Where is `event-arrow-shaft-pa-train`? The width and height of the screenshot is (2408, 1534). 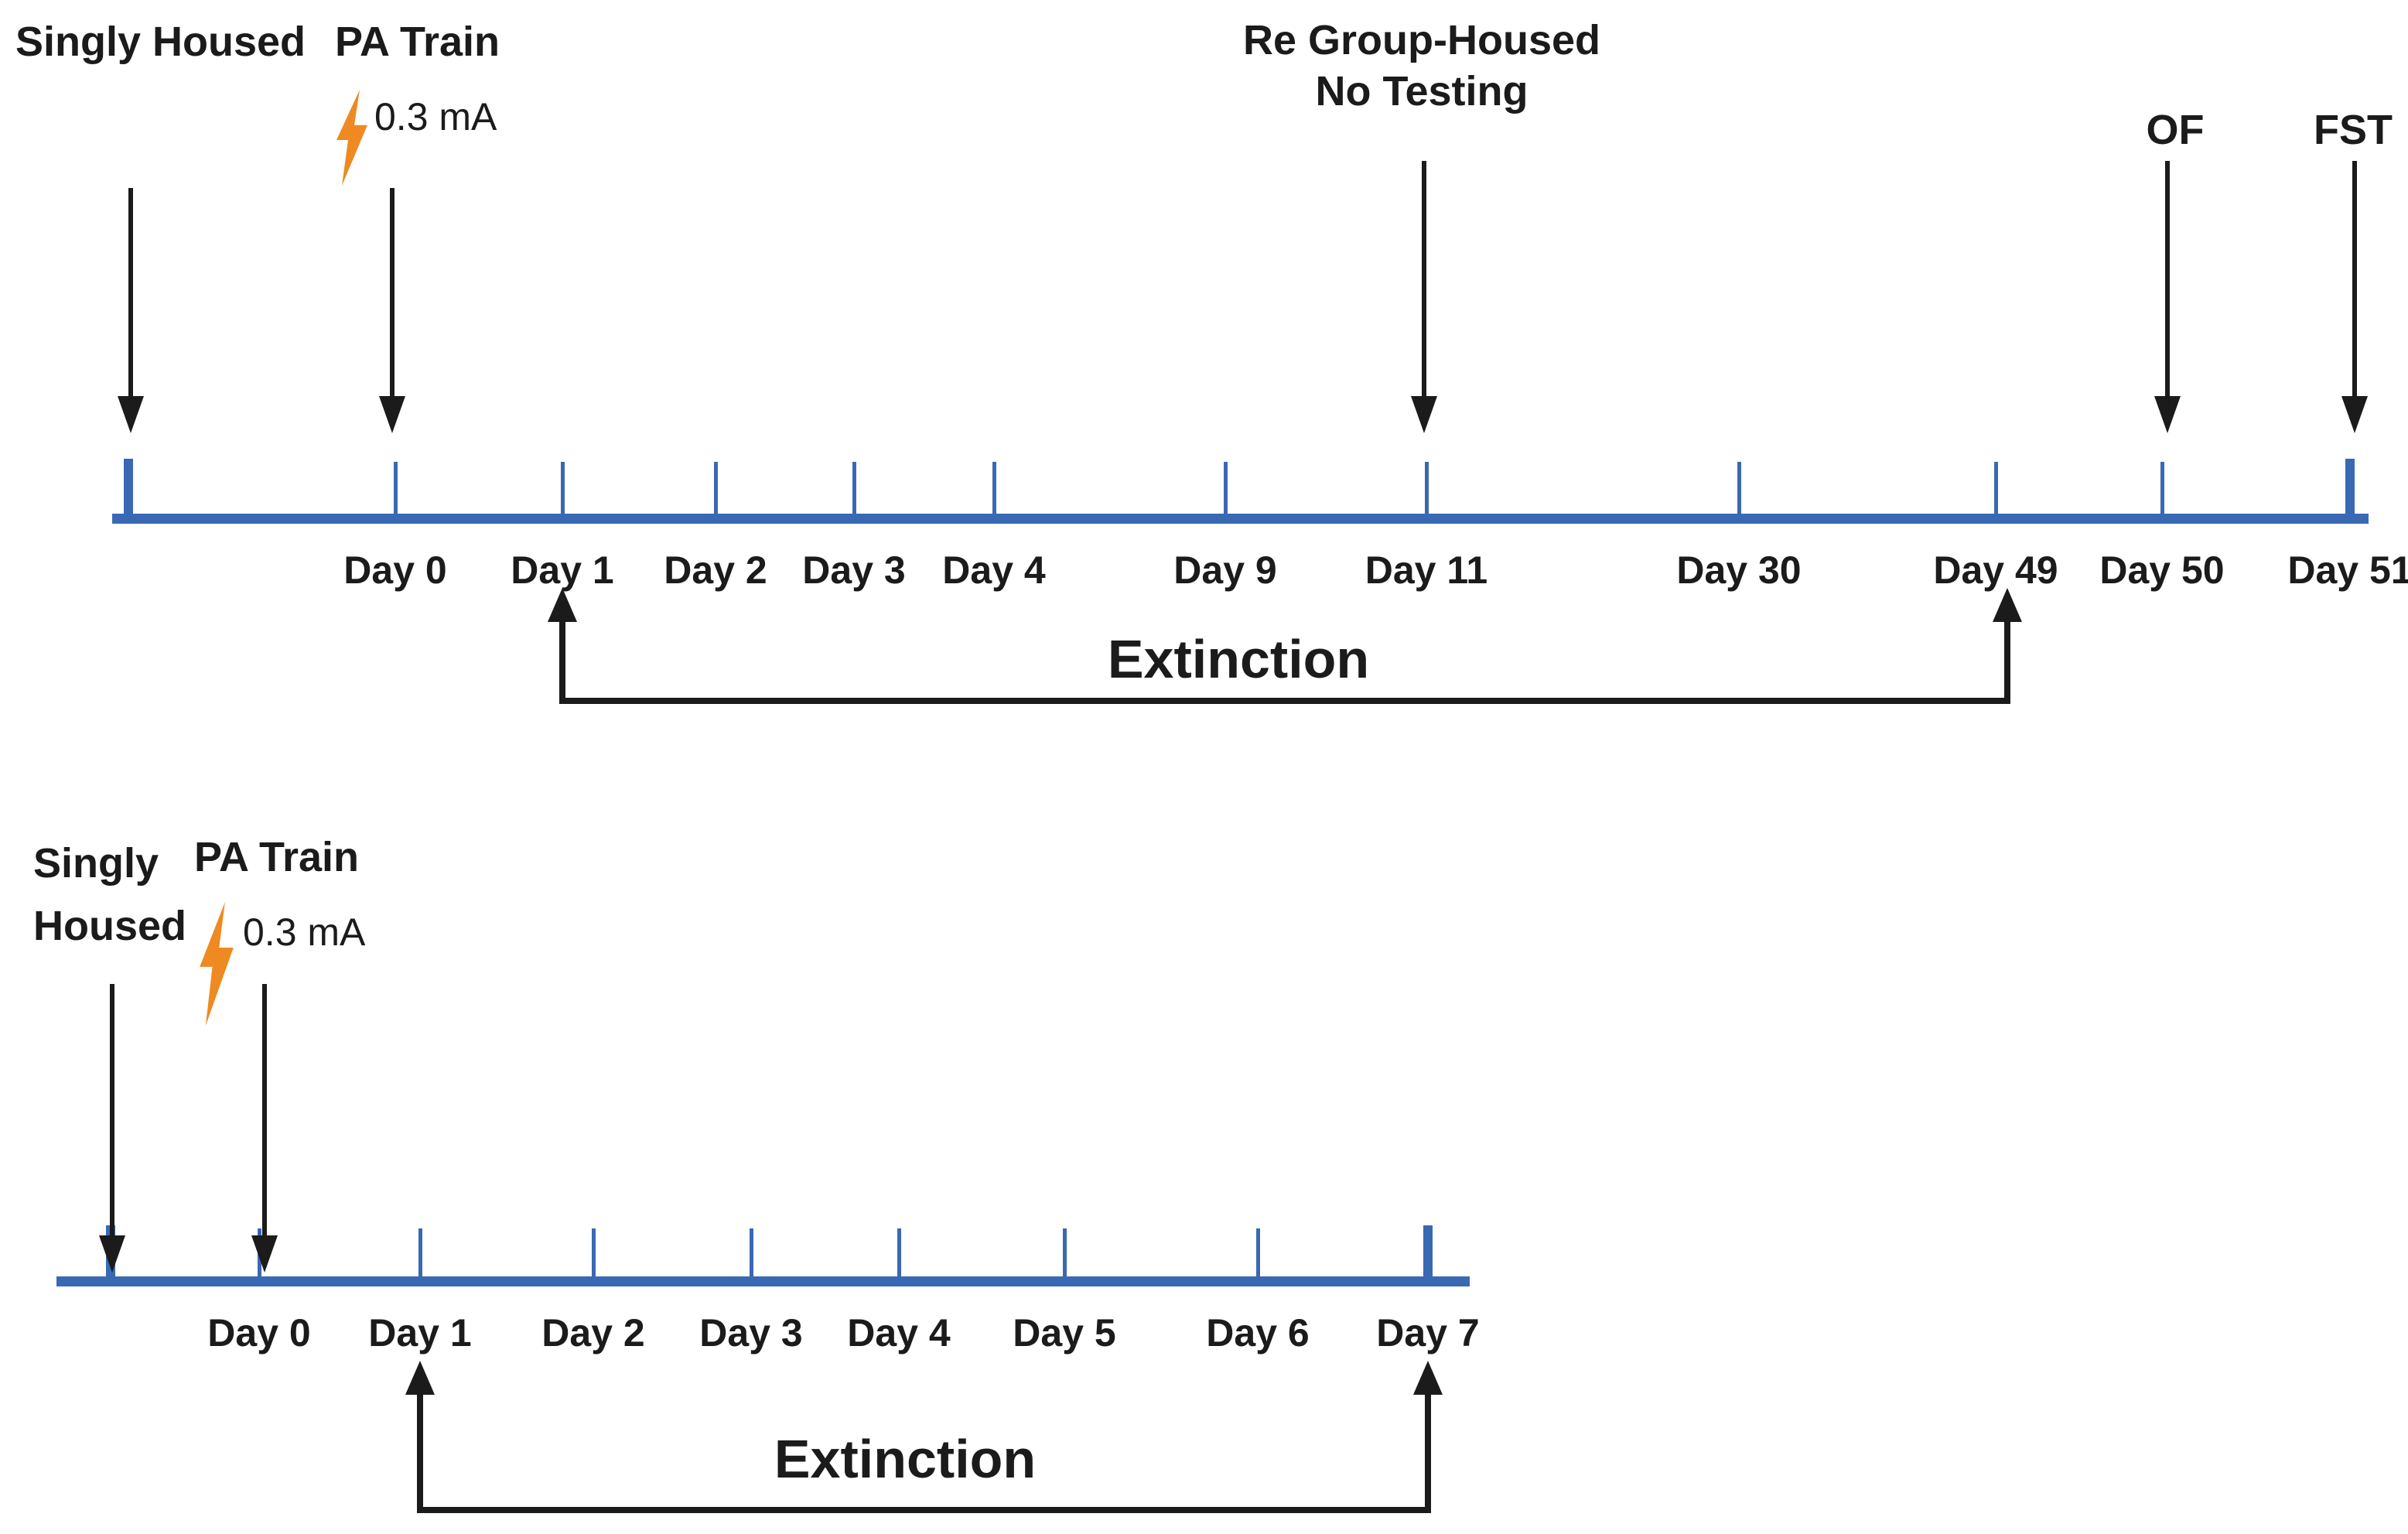 event-arrow-shaft-pa-train is located at coordinates (393, 292).